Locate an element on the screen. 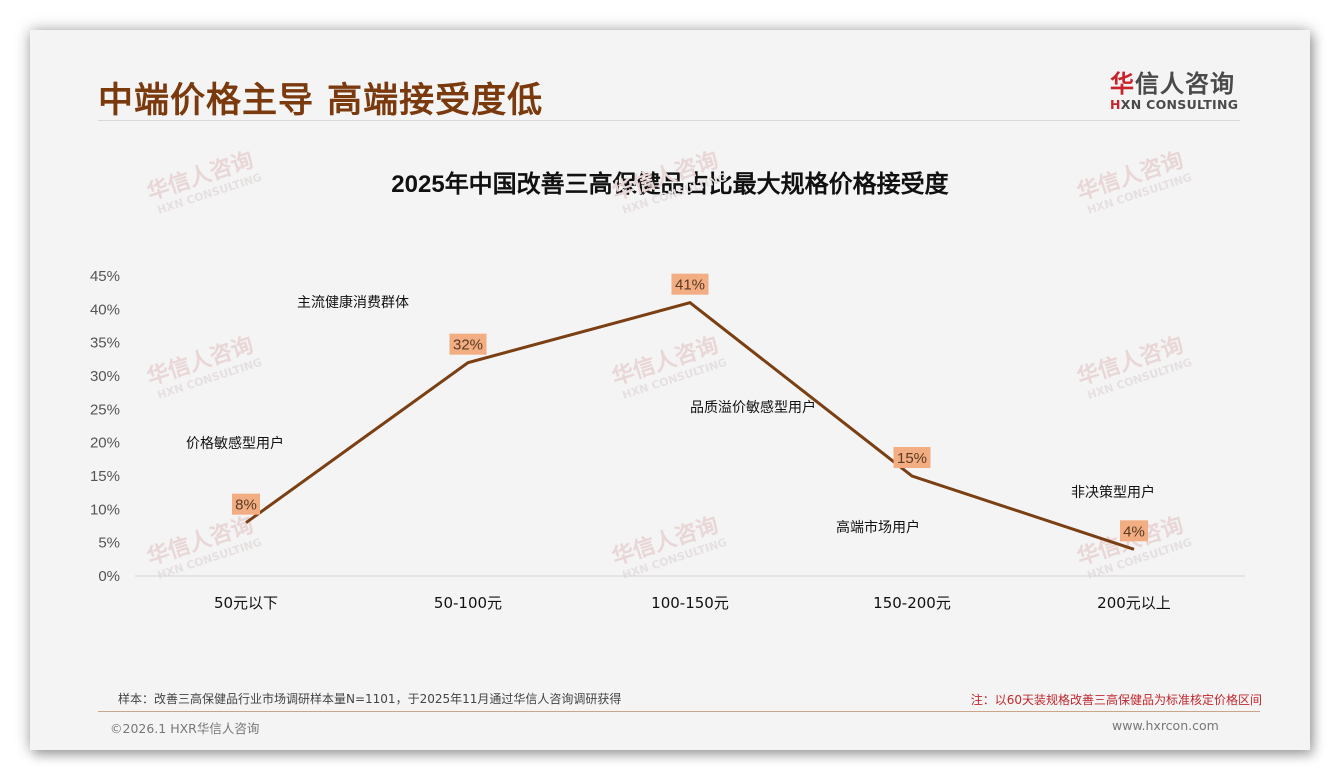 Image resolution: width=1340 pixels, height=780 pixels. x-axis: 50元以下 50-100元 100-150元 150-200元 200元以上 is located at coordinates (692, 603).